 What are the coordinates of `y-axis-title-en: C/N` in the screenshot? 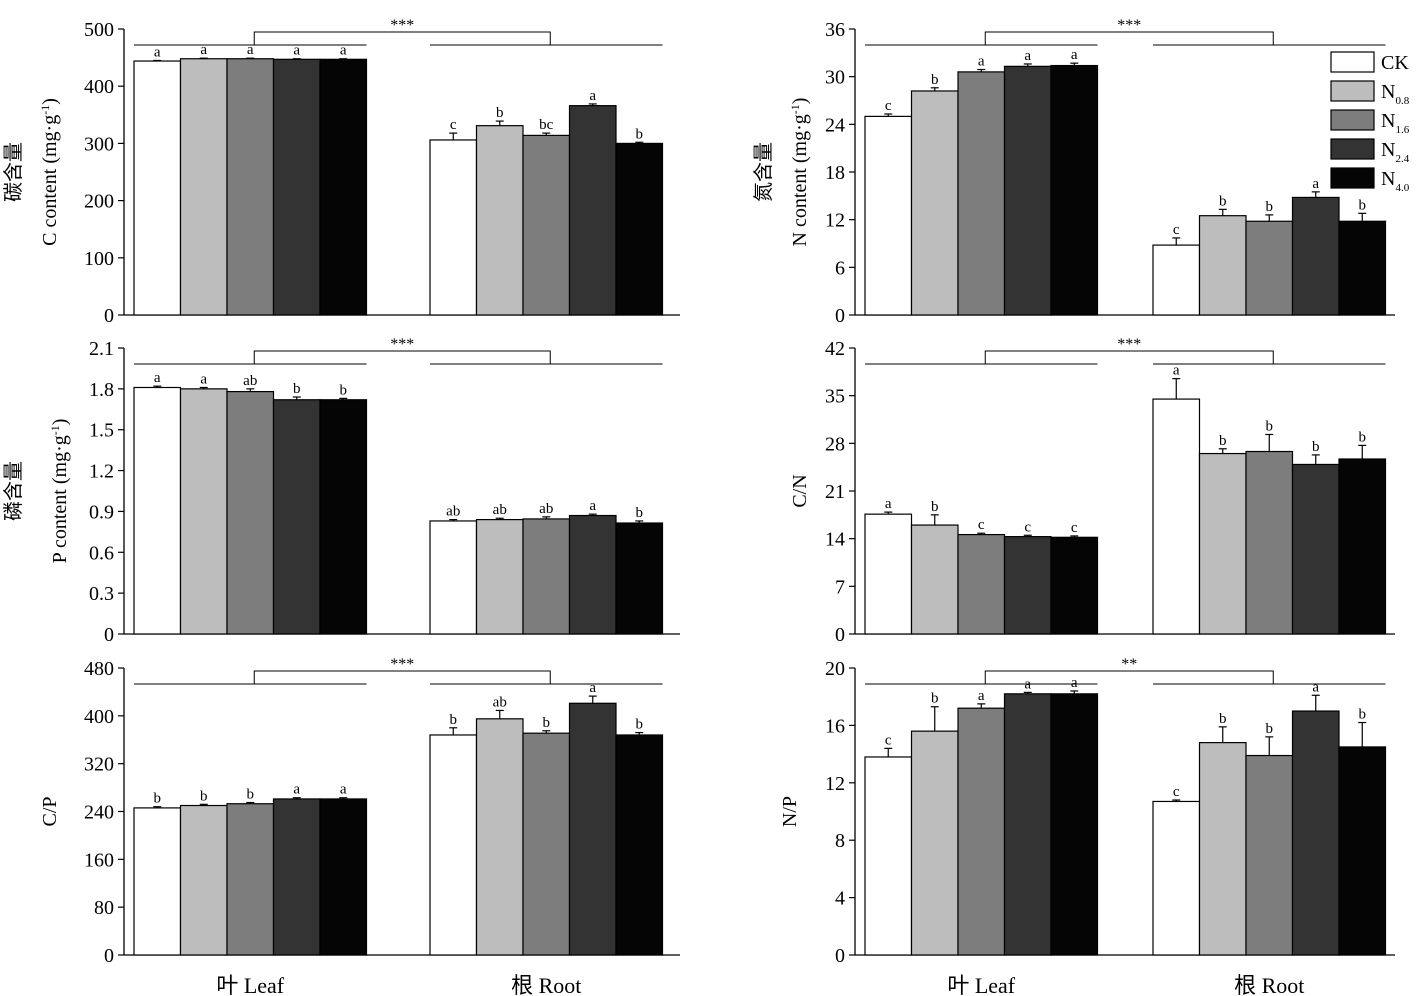 It's located at (800, 490).